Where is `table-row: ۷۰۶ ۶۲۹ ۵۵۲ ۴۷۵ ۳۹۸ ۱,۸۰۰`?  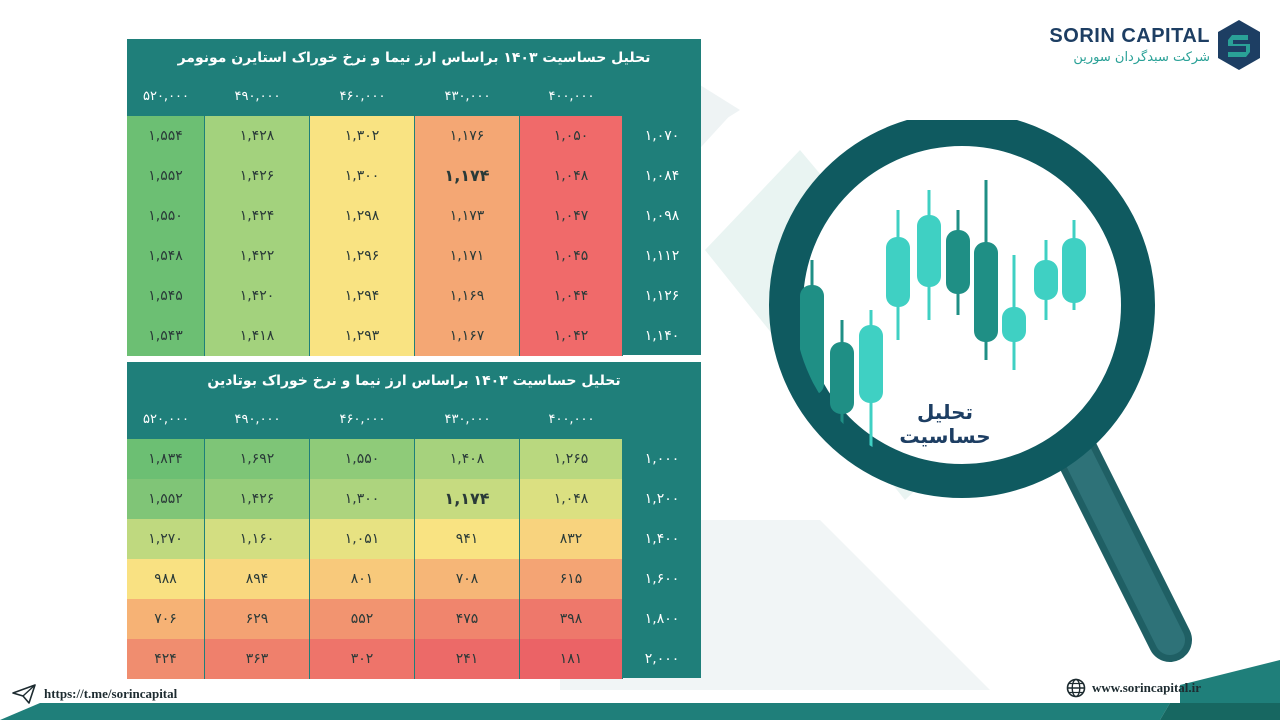
table-row: ۷۰۶ ۶۲۹ ۵۵۲ ۴۷۵ ۳۹۸ ۱,۸۰۰ is located at coordinates (414, 618).